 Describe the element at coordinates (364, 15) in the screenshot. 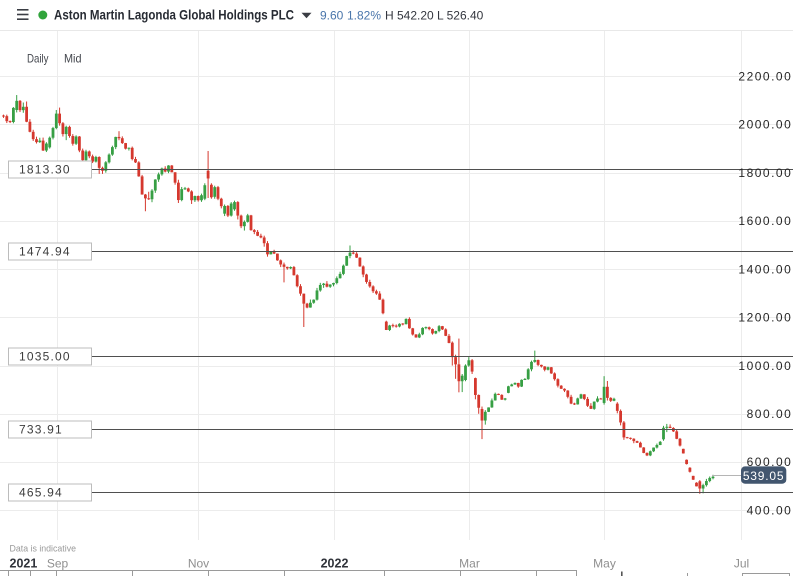

I see `svg-text: 1.82%` at that location.